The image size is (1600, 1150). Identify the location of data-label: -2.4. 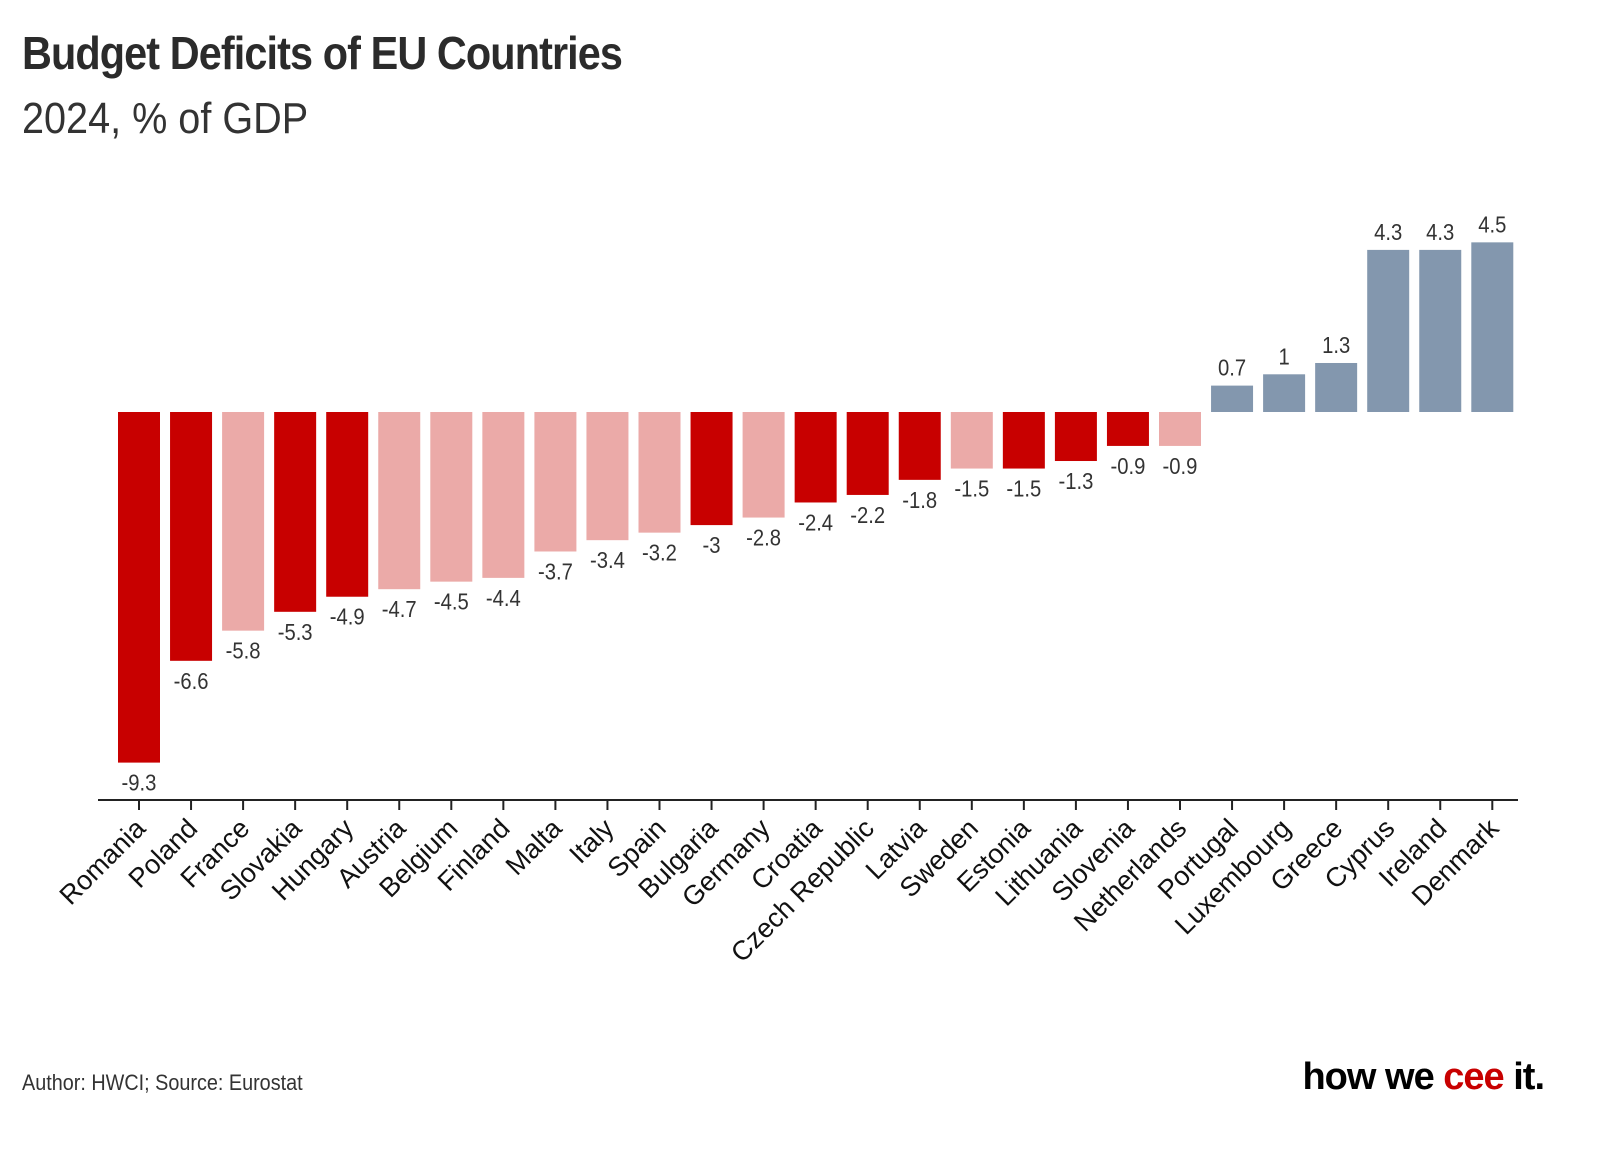
(815, 522).